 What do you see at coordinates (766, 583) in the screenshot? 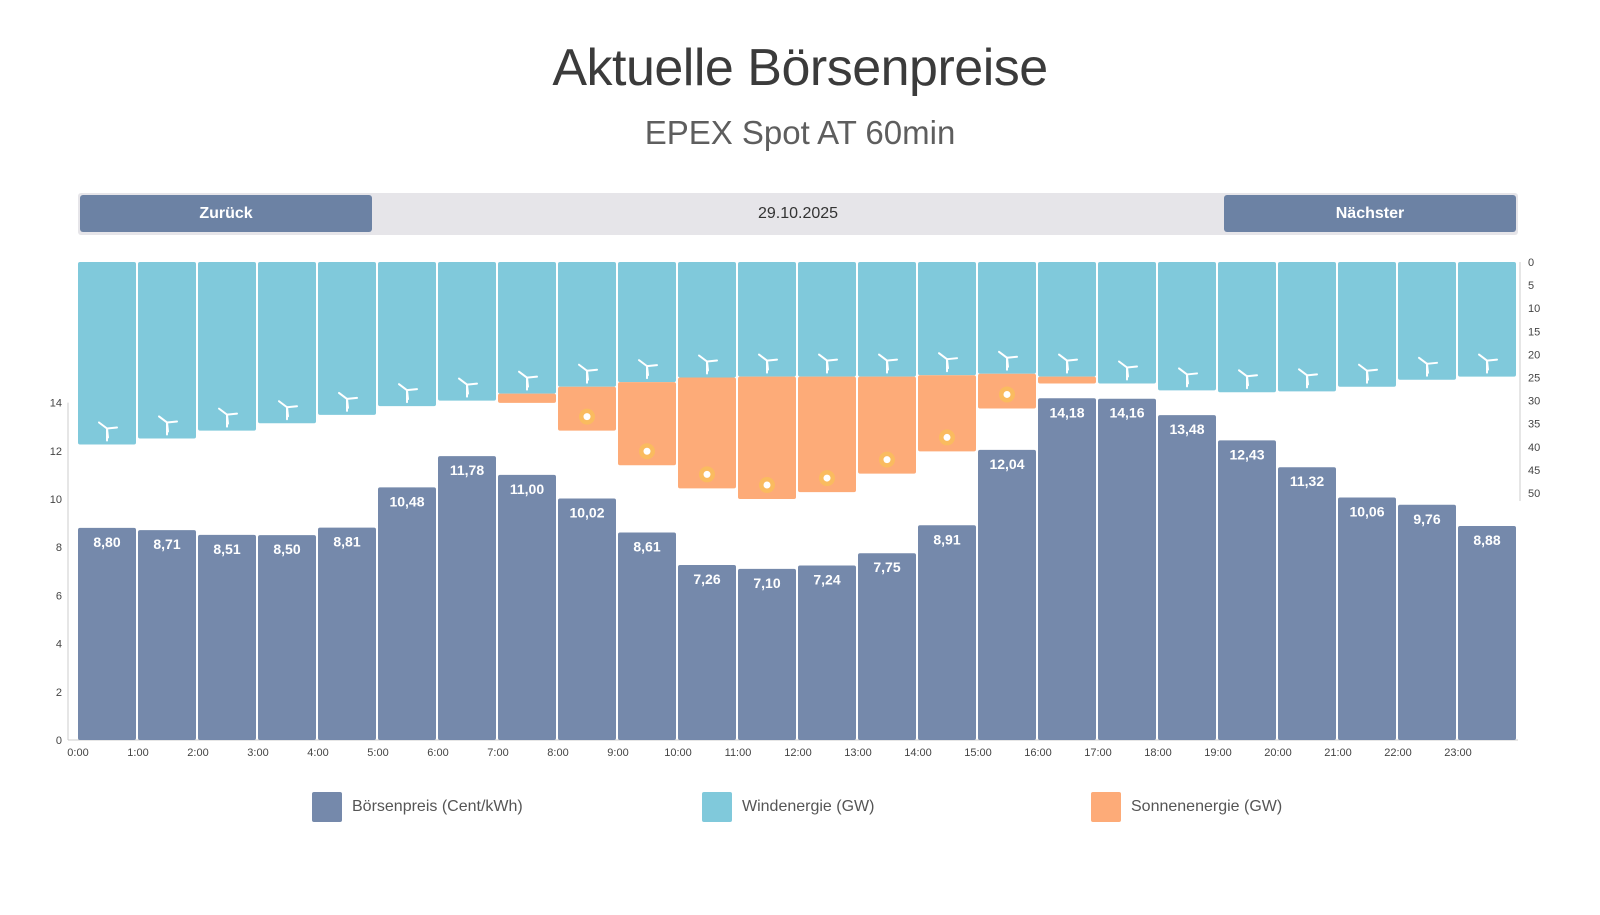
I see `price-data-label: 7,10` at bounding box center [766, 583].